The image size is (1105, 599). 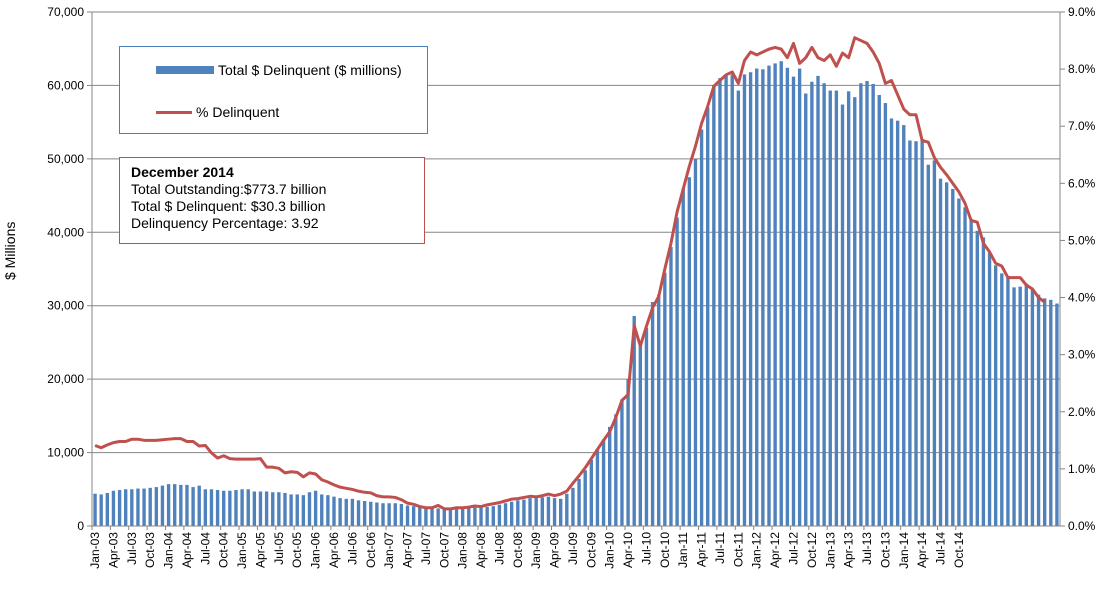 What do you see at coordinates (352, 548) in the screenshot?
I see `x-tick-label: Jul-06` at bounding box center [352, 548].